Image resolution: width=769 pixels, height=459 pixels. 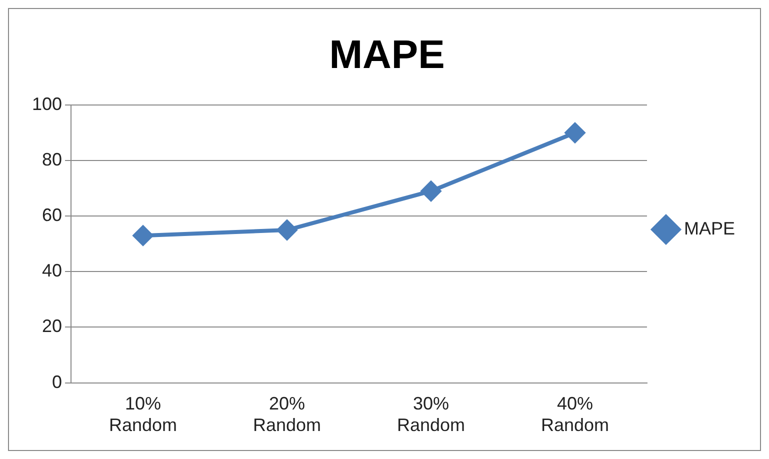 What do you see at coordinates (57, 382) in the screenshot?
I see `y-tick-label: 0` at bounding box center [57, 382].